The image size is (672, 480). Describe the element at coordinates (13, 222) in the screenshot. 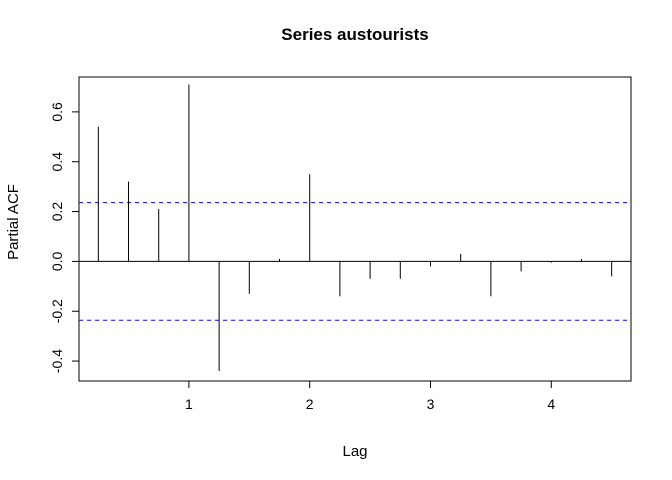

I see `y-axis-label: Partial ACF` at that location.